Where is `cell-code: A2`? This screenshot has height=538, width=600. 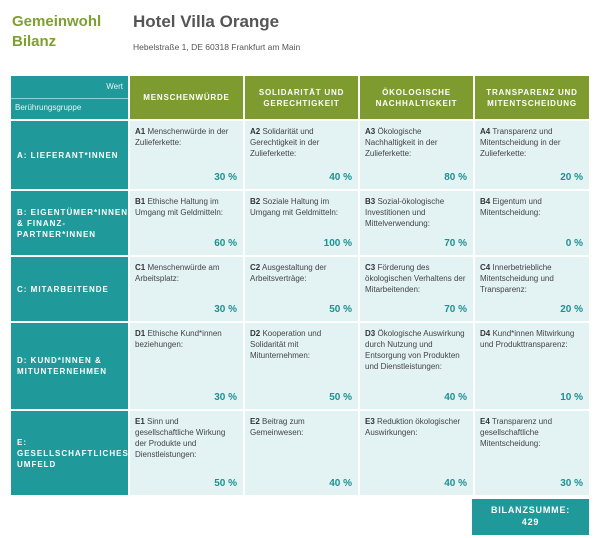
cell-code: A2 is located at coordinates (255, 131).